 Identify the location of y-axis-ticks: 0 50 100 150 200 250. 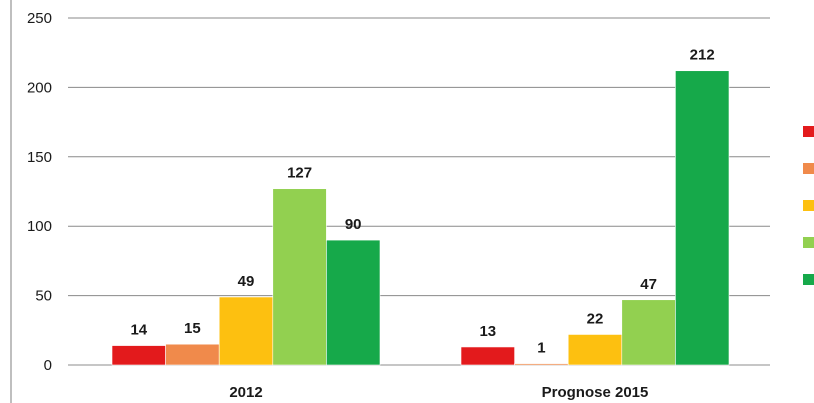
(39, 192).